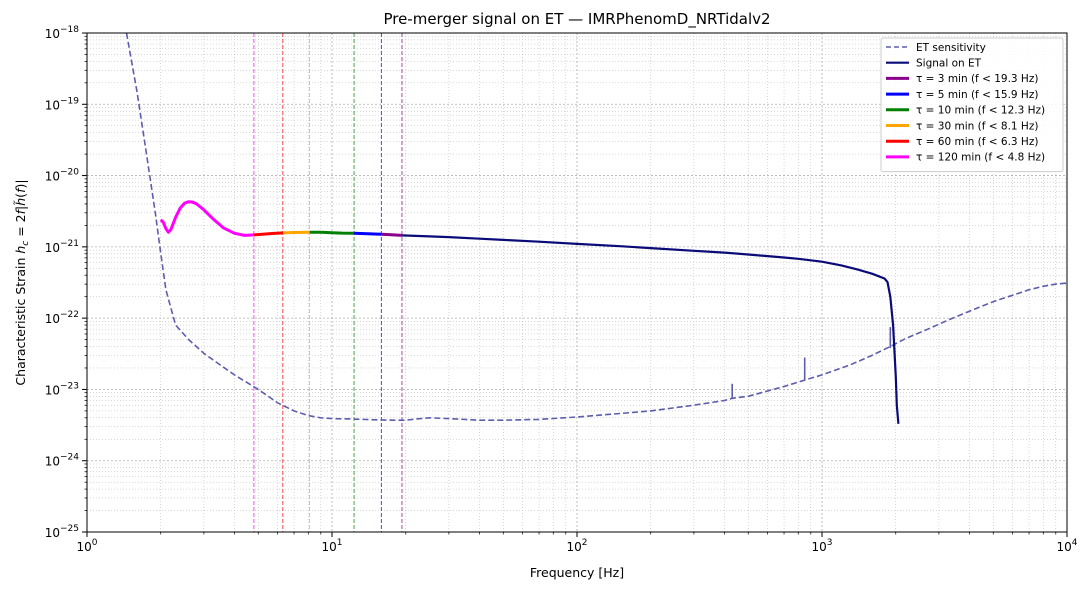 Image resolution: width=1089 pixels, height=590 pixels. I want to click on x-tick-label: 10¹, so click(331, 546).